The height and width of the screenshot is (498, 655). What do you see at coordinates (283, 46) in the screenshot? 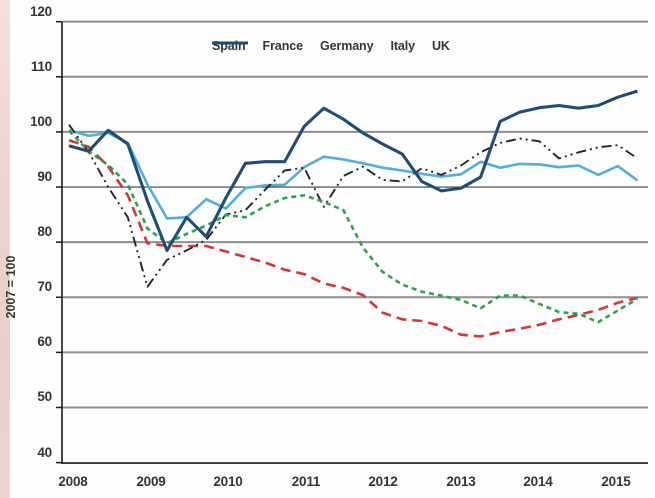
I see `legend-label-france: France` at bounding box center [283, 46].